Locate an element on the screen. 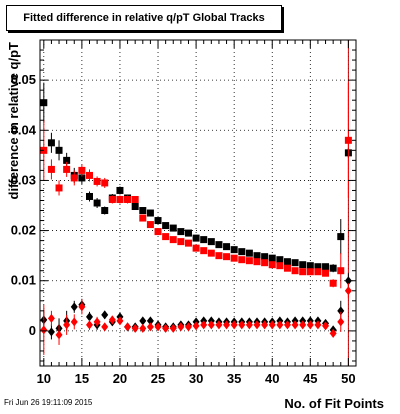 The height and width of the screenshot is (414, 400). x-tick-label: 40 is located at coordinates (272, 378).